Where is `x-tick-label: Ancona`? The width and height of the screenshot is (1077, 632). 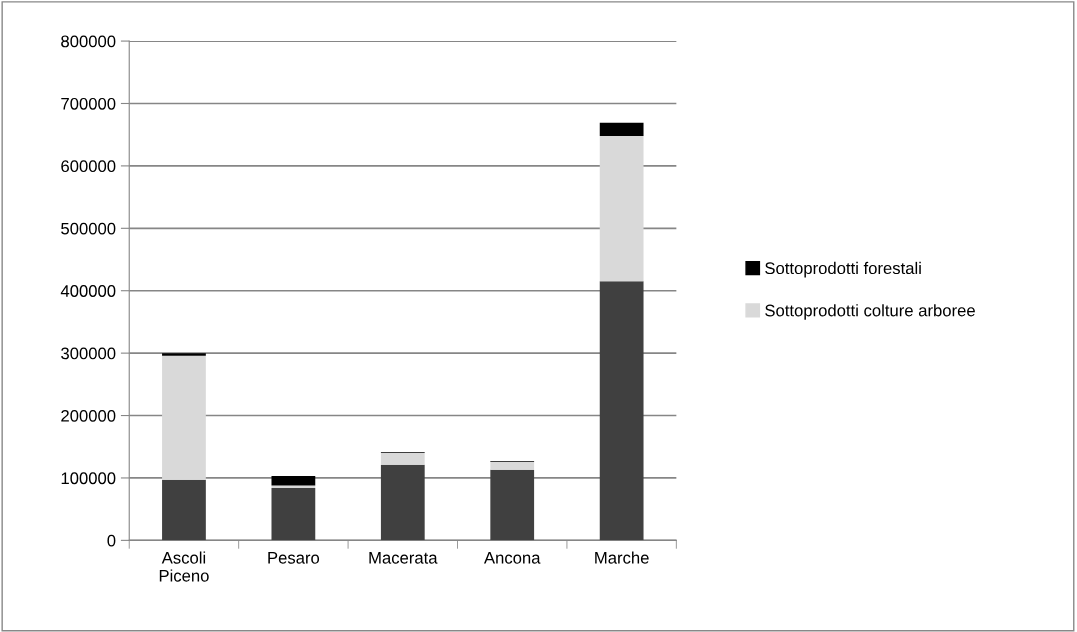 x-tick-label: Ancona is located at coordinates (512, 558).